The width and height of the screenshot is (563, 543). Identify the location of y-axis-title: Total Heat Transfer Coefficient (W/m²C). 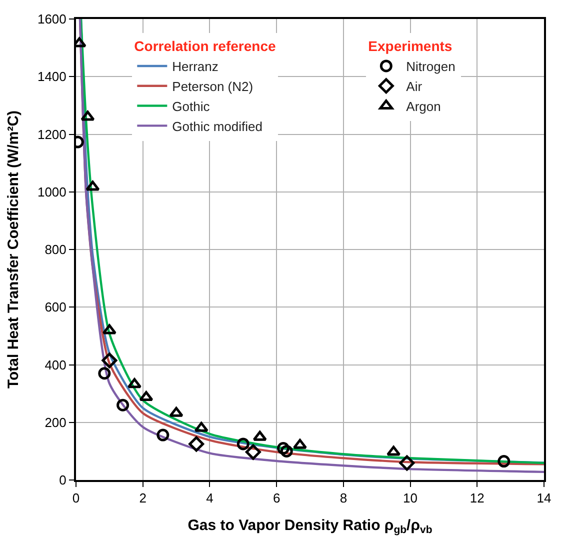
(13, 249).